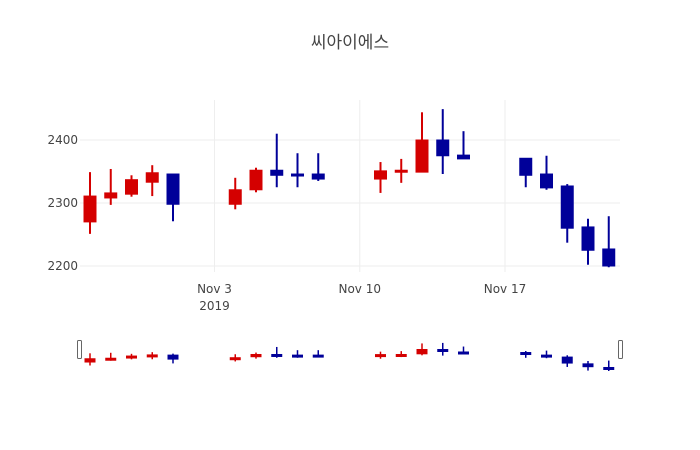  What do you see at coordinates (361, 297) in the screenshot?
I see `x-axis: Nov 3 2019 Nov 10 Nov 17` at bounding box center [361, 297].